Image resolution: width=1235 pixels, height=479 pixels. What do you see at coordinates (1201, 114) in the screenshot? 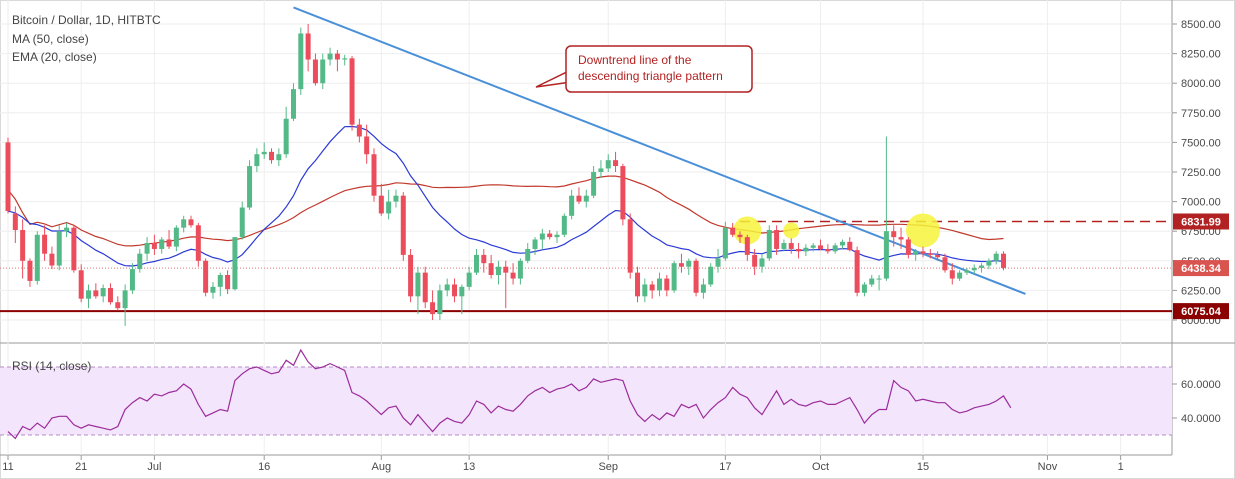
I see `price-tick-label: 7750.00` at bounding box center [1201, 114].